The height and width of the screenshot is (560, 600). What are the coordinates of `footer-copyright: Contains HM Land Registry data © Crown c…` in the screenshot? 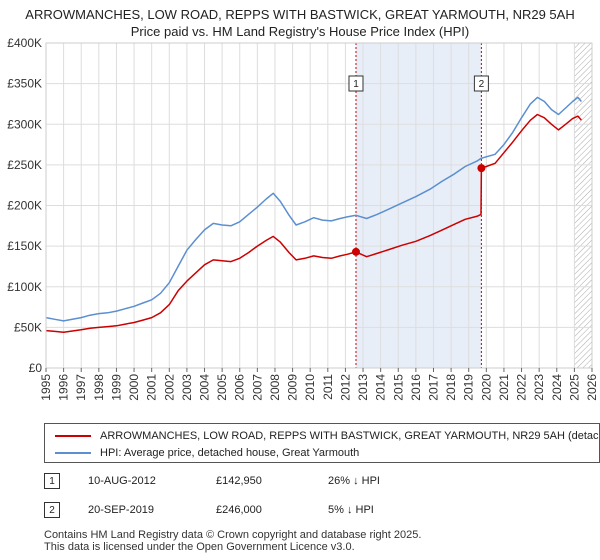 It's located at (233, 535).